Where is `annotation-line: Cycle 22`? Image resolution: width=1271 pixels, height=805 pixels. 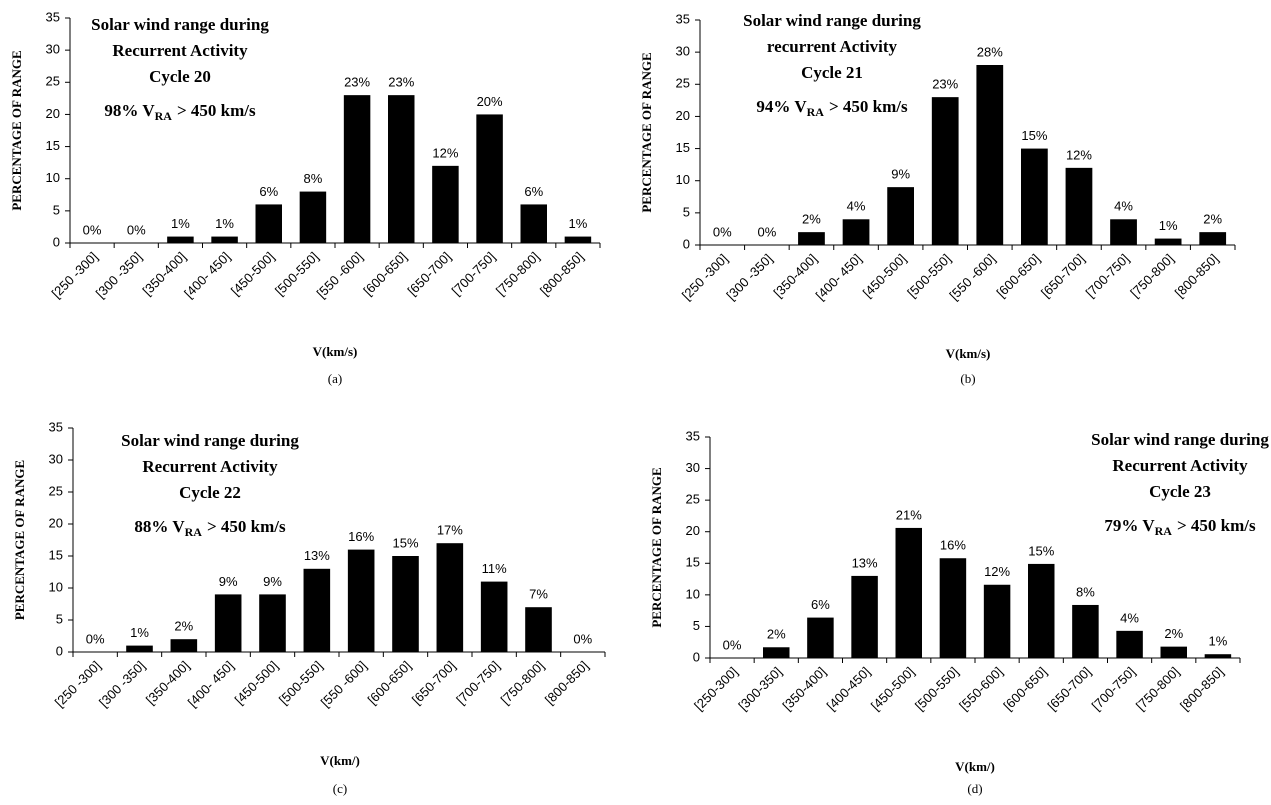
annotation-line: Cycle 22 is located at coordinates (210, 492).